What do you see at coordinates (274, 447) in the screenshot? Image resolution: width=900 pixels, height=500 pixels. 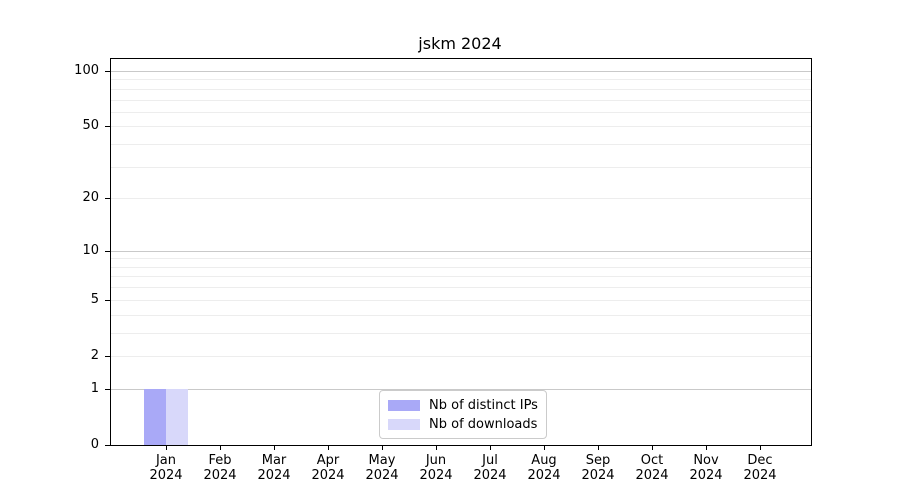 I see `x-tick-mar` at bounding box center [274, 447].